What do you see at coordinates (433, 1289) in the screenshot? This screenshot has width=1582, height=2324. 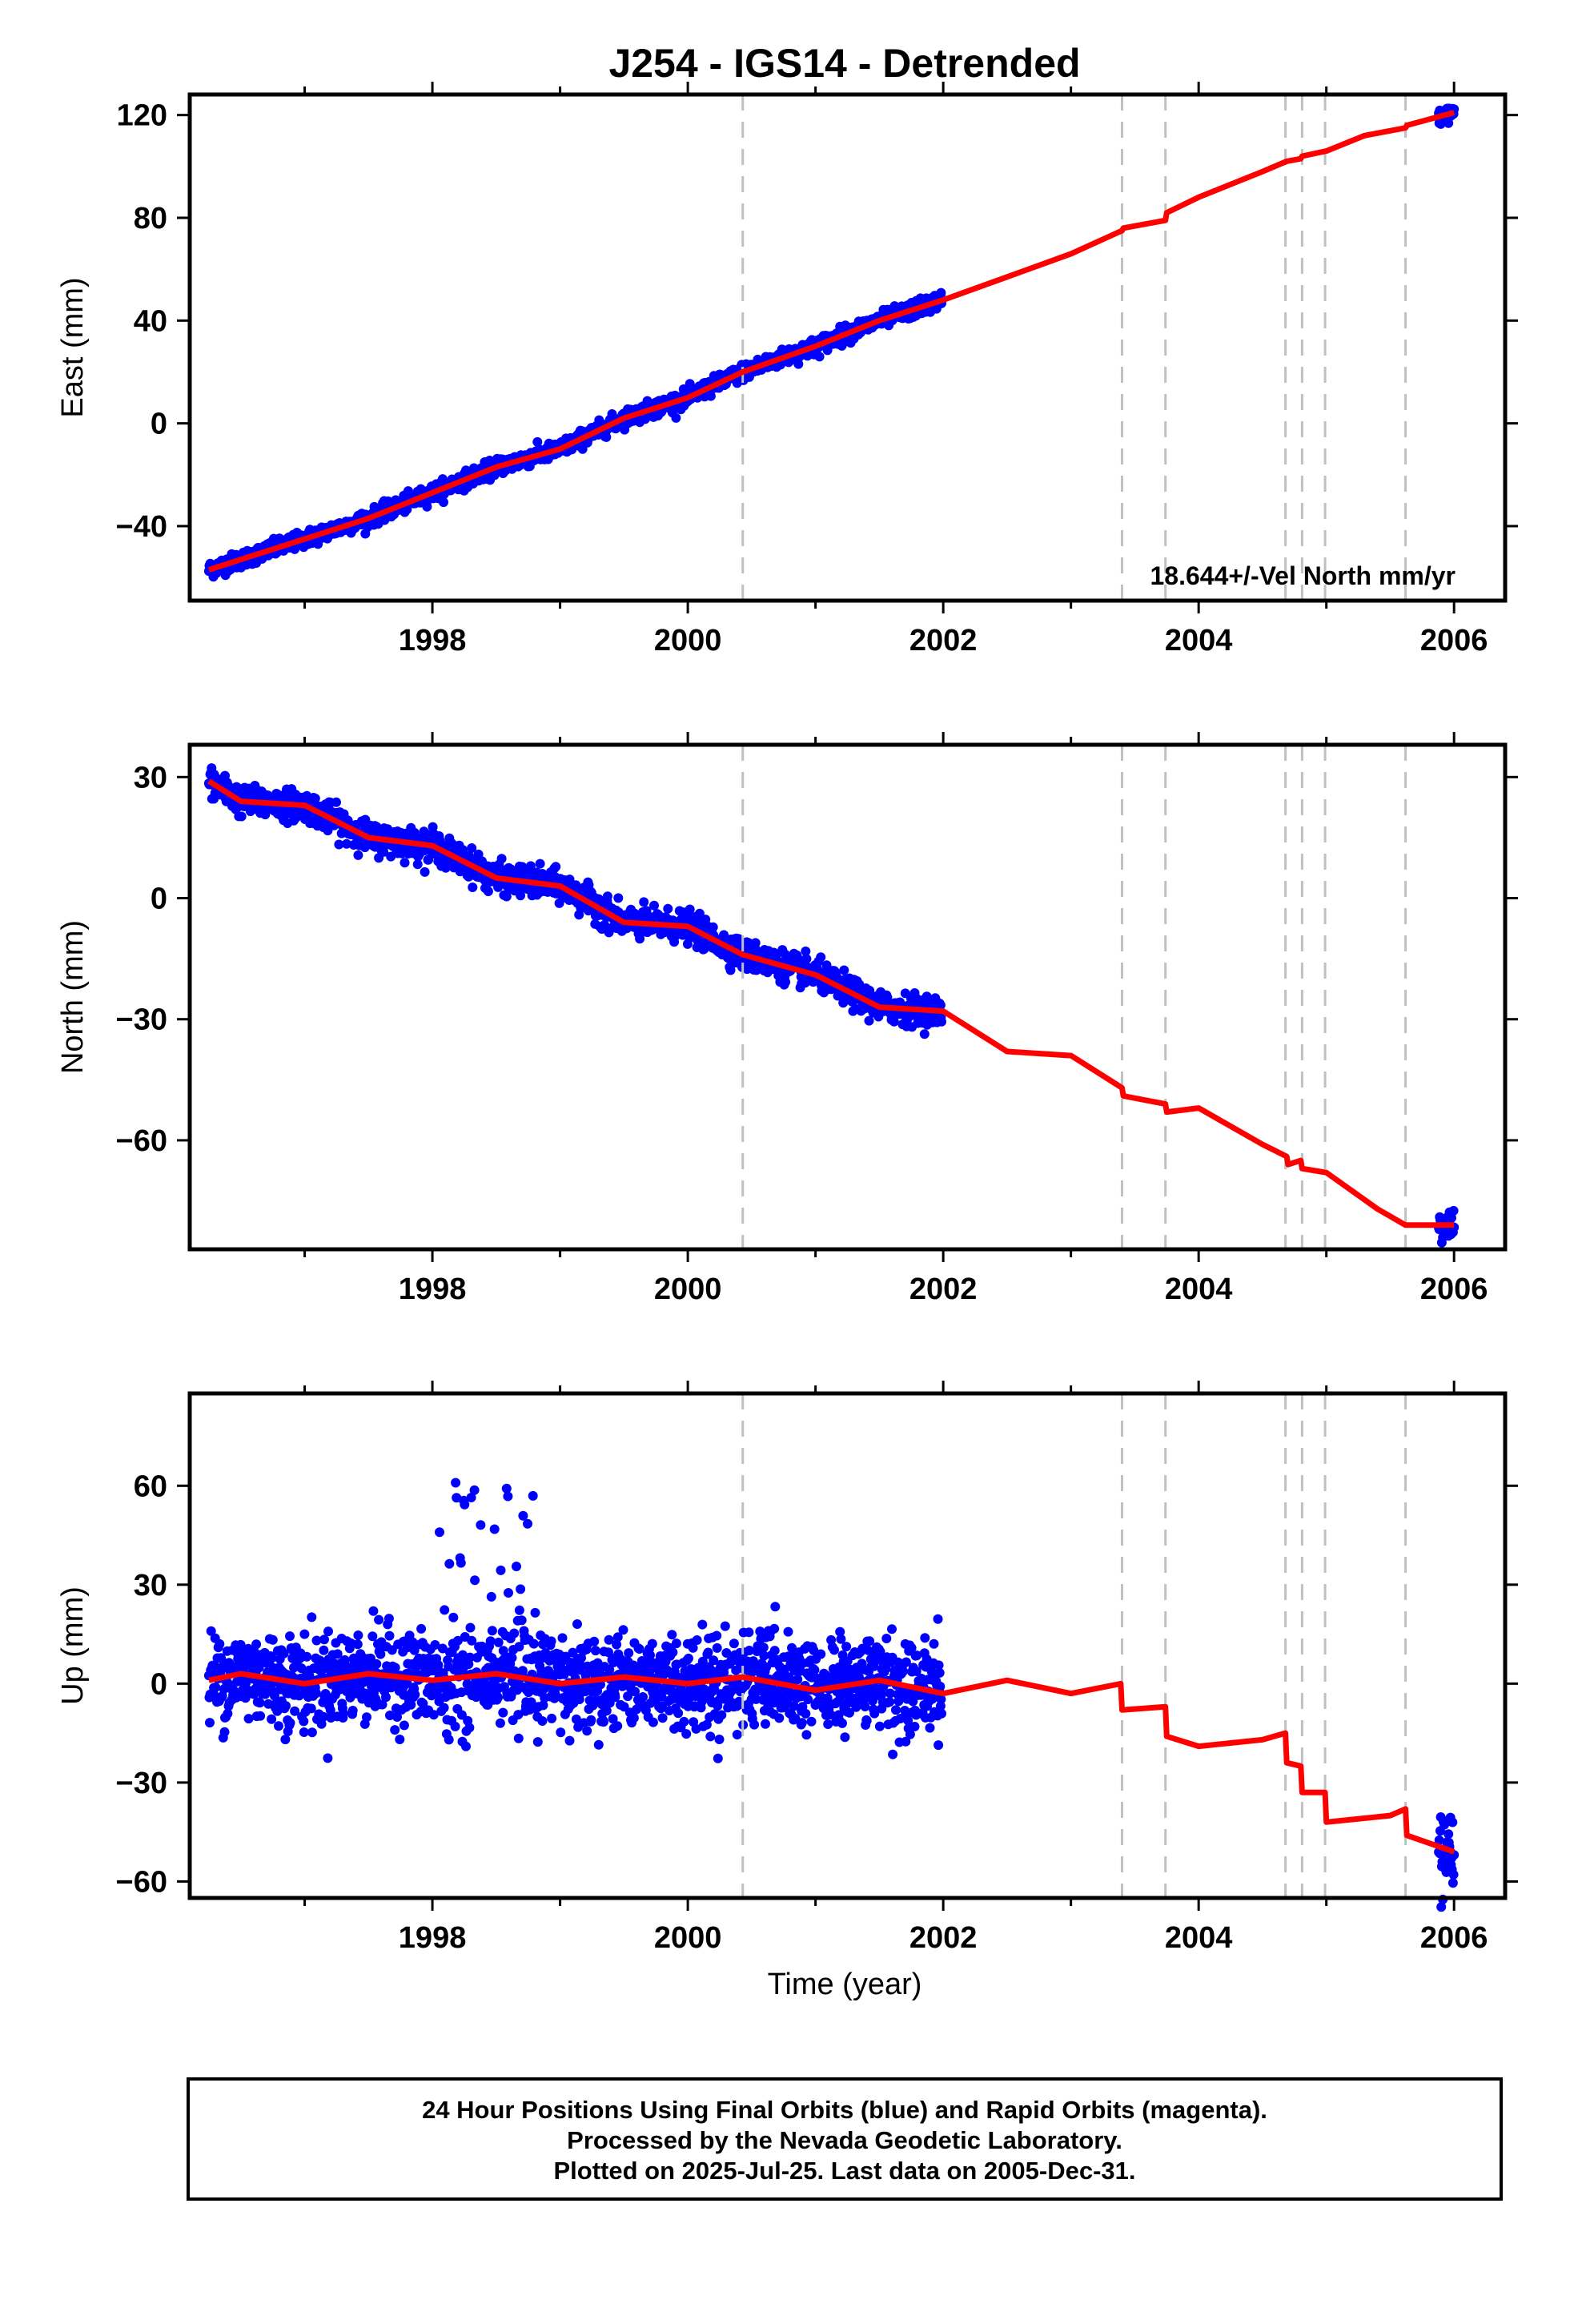 I see `x-tick-label: 1998` at bounding box center [433, 1289].